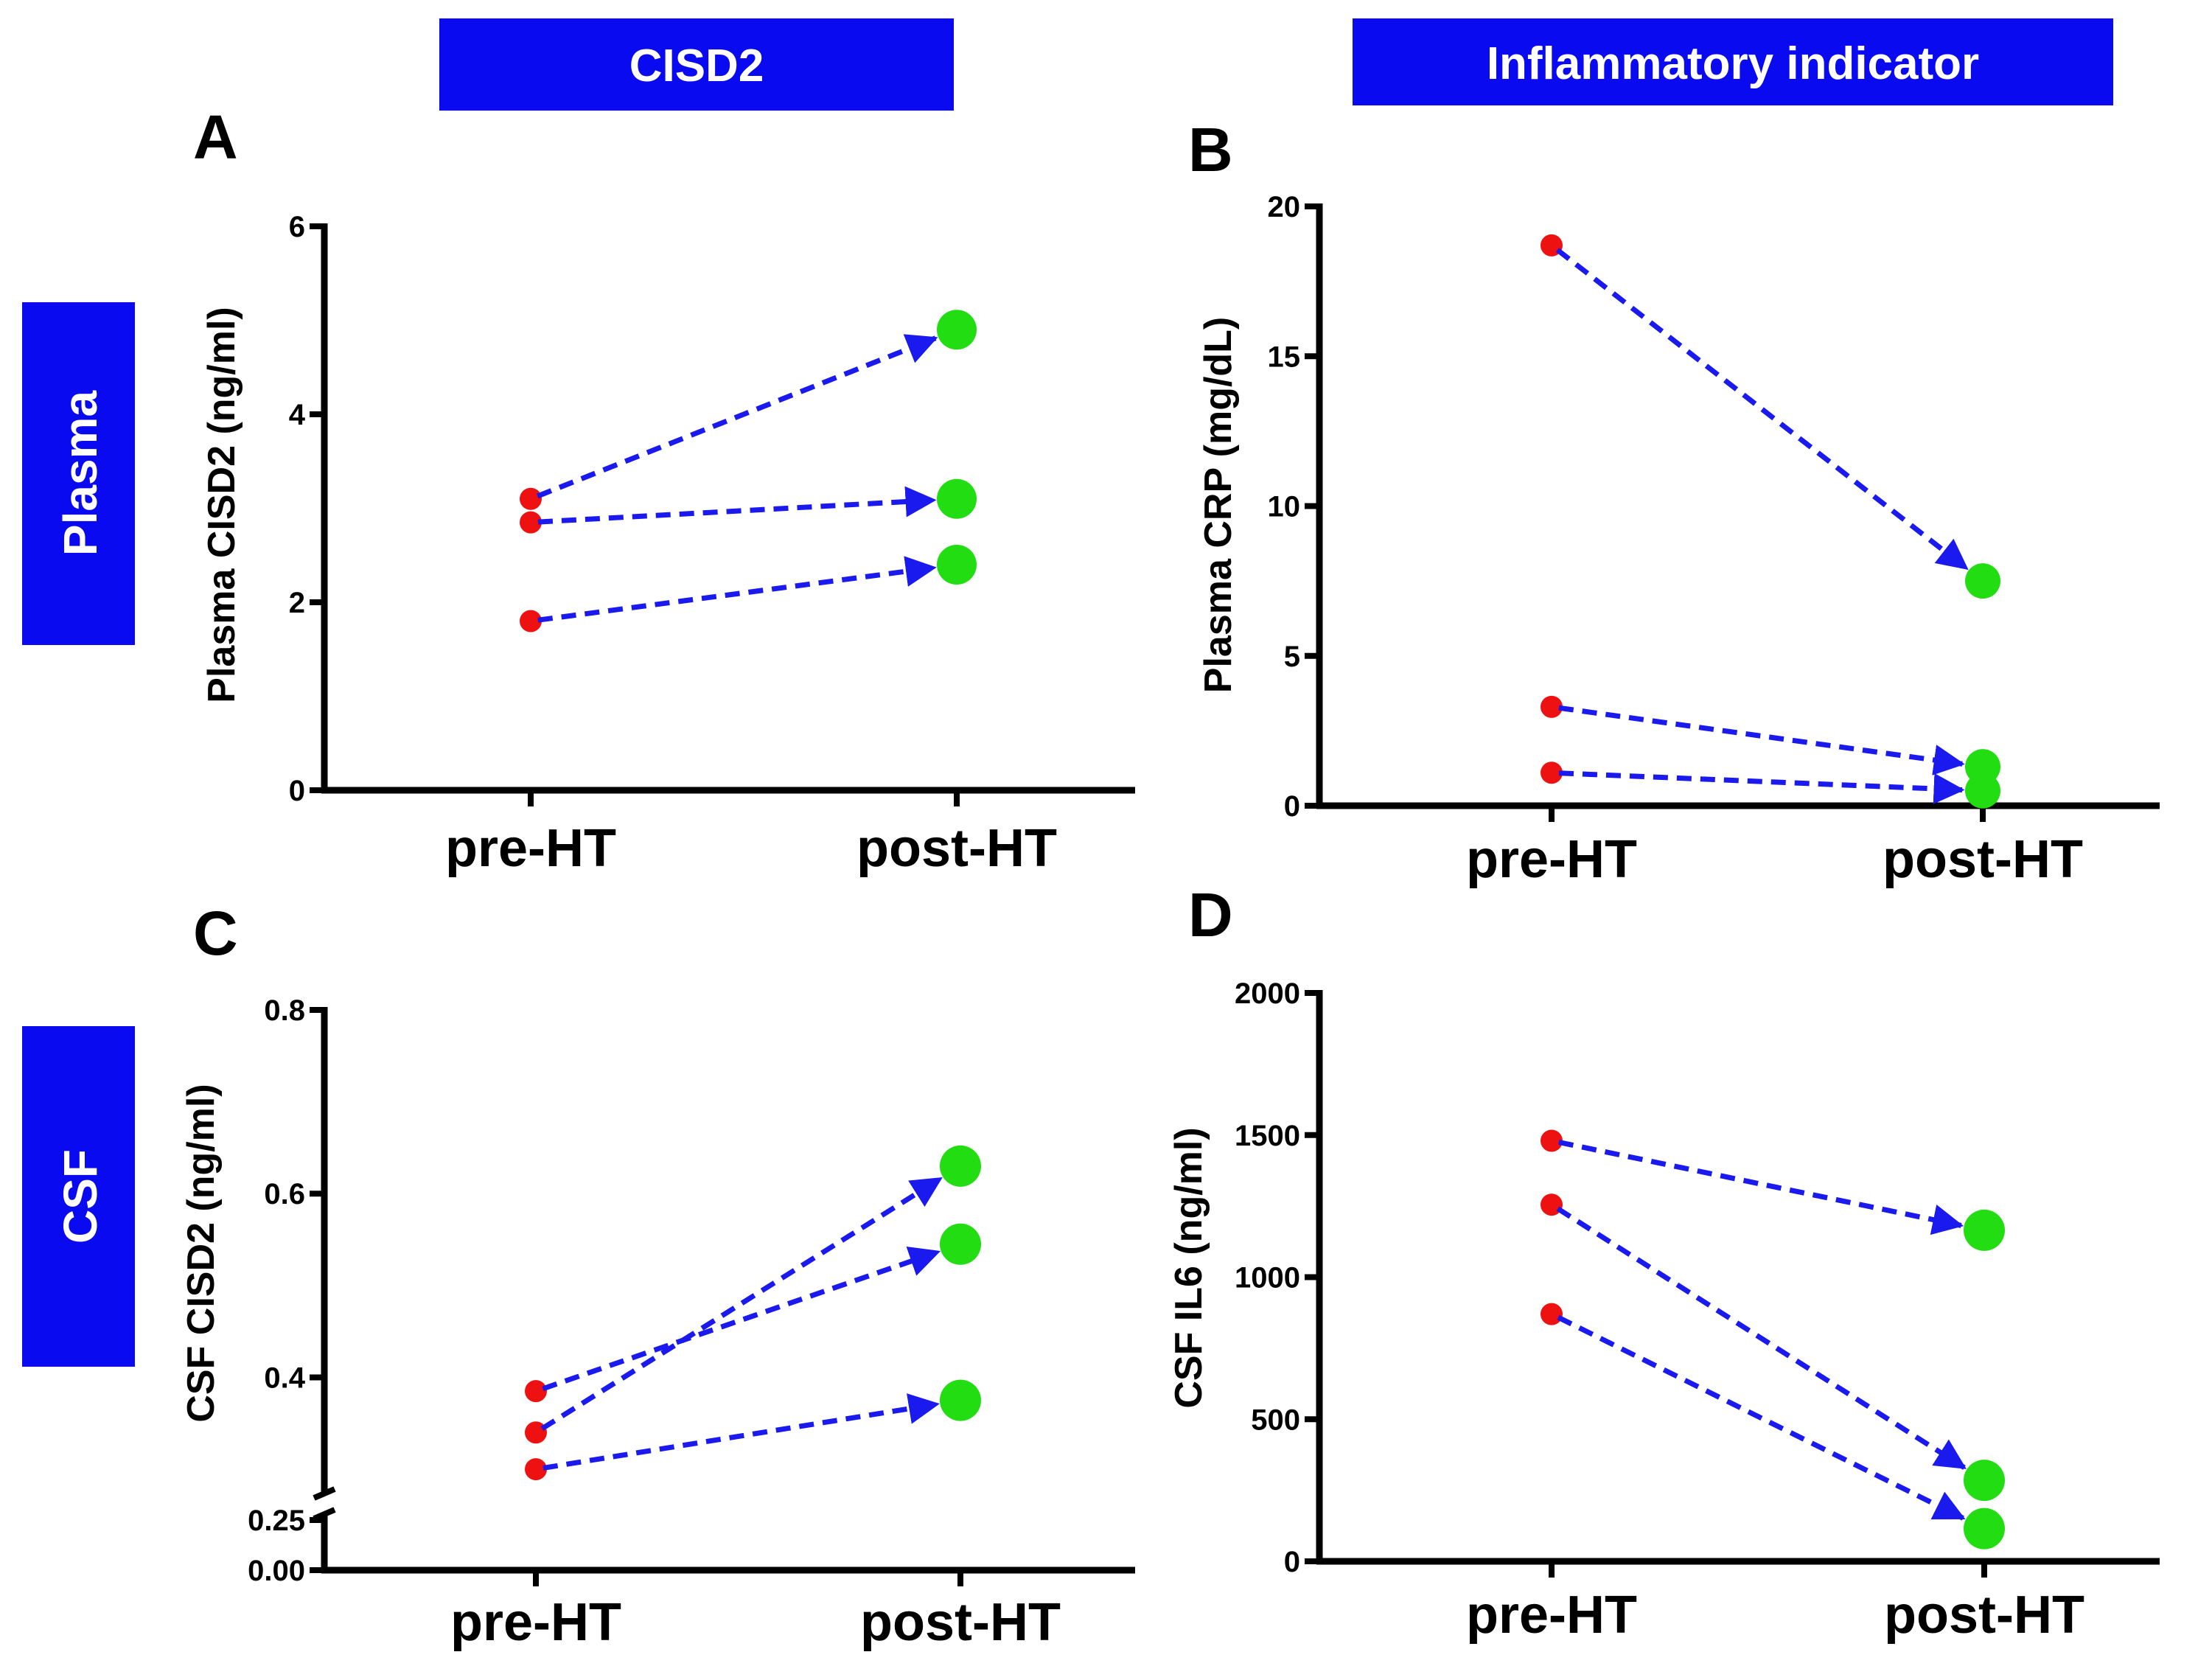  Describe the element at coordinates (1551, 1615) in the screenshot. I see `x-category-label-d: pre-HT` at that location.